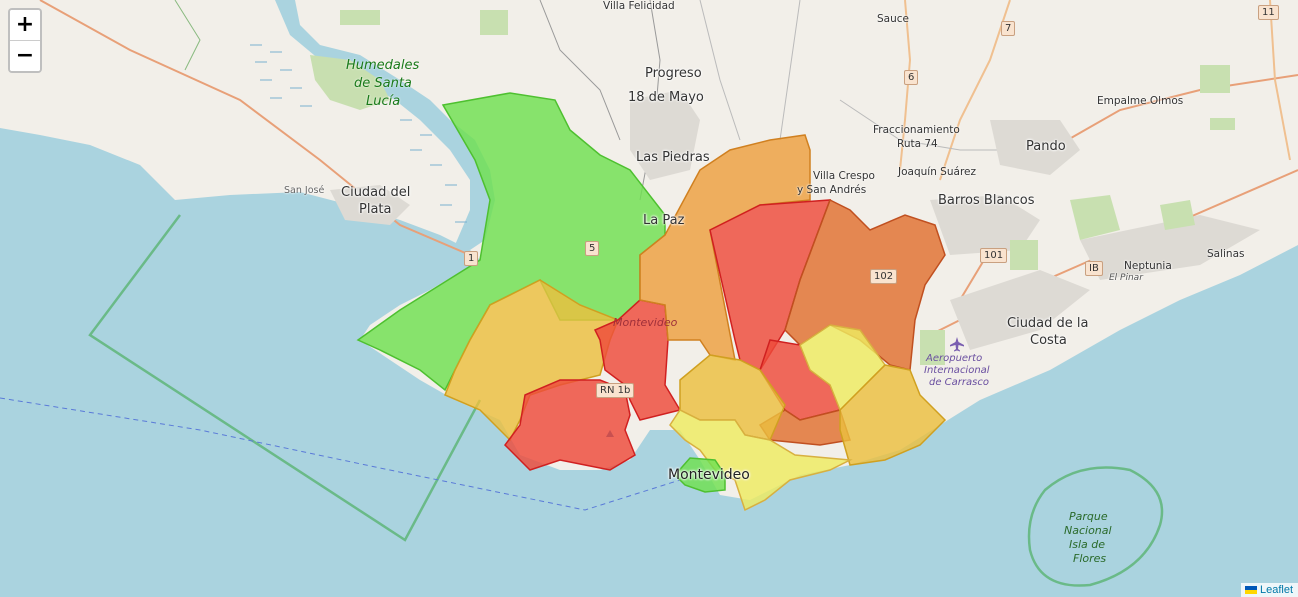  I want to click on label-ciudad-plata-1: Ciudad del, so click(376, 192).